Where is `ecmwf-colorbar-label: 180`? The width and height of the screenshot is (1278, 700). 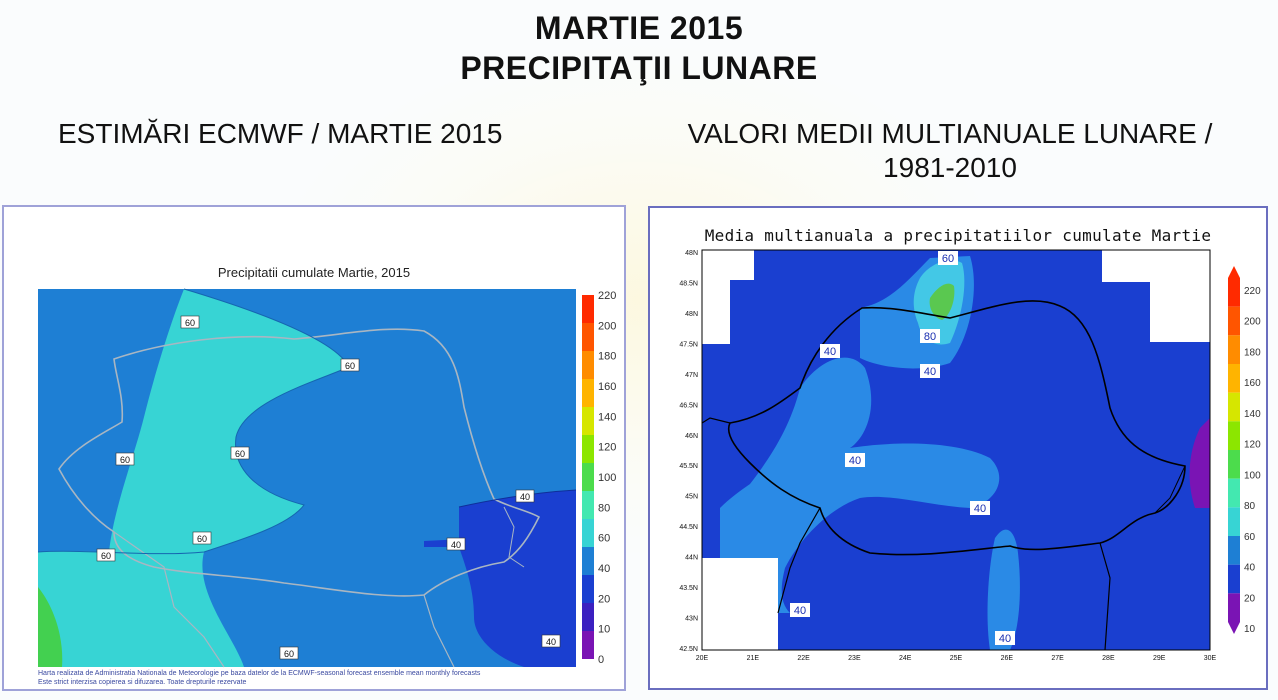 ecmwf-colorbar-label: 180 is located at coordinates (607, 357).